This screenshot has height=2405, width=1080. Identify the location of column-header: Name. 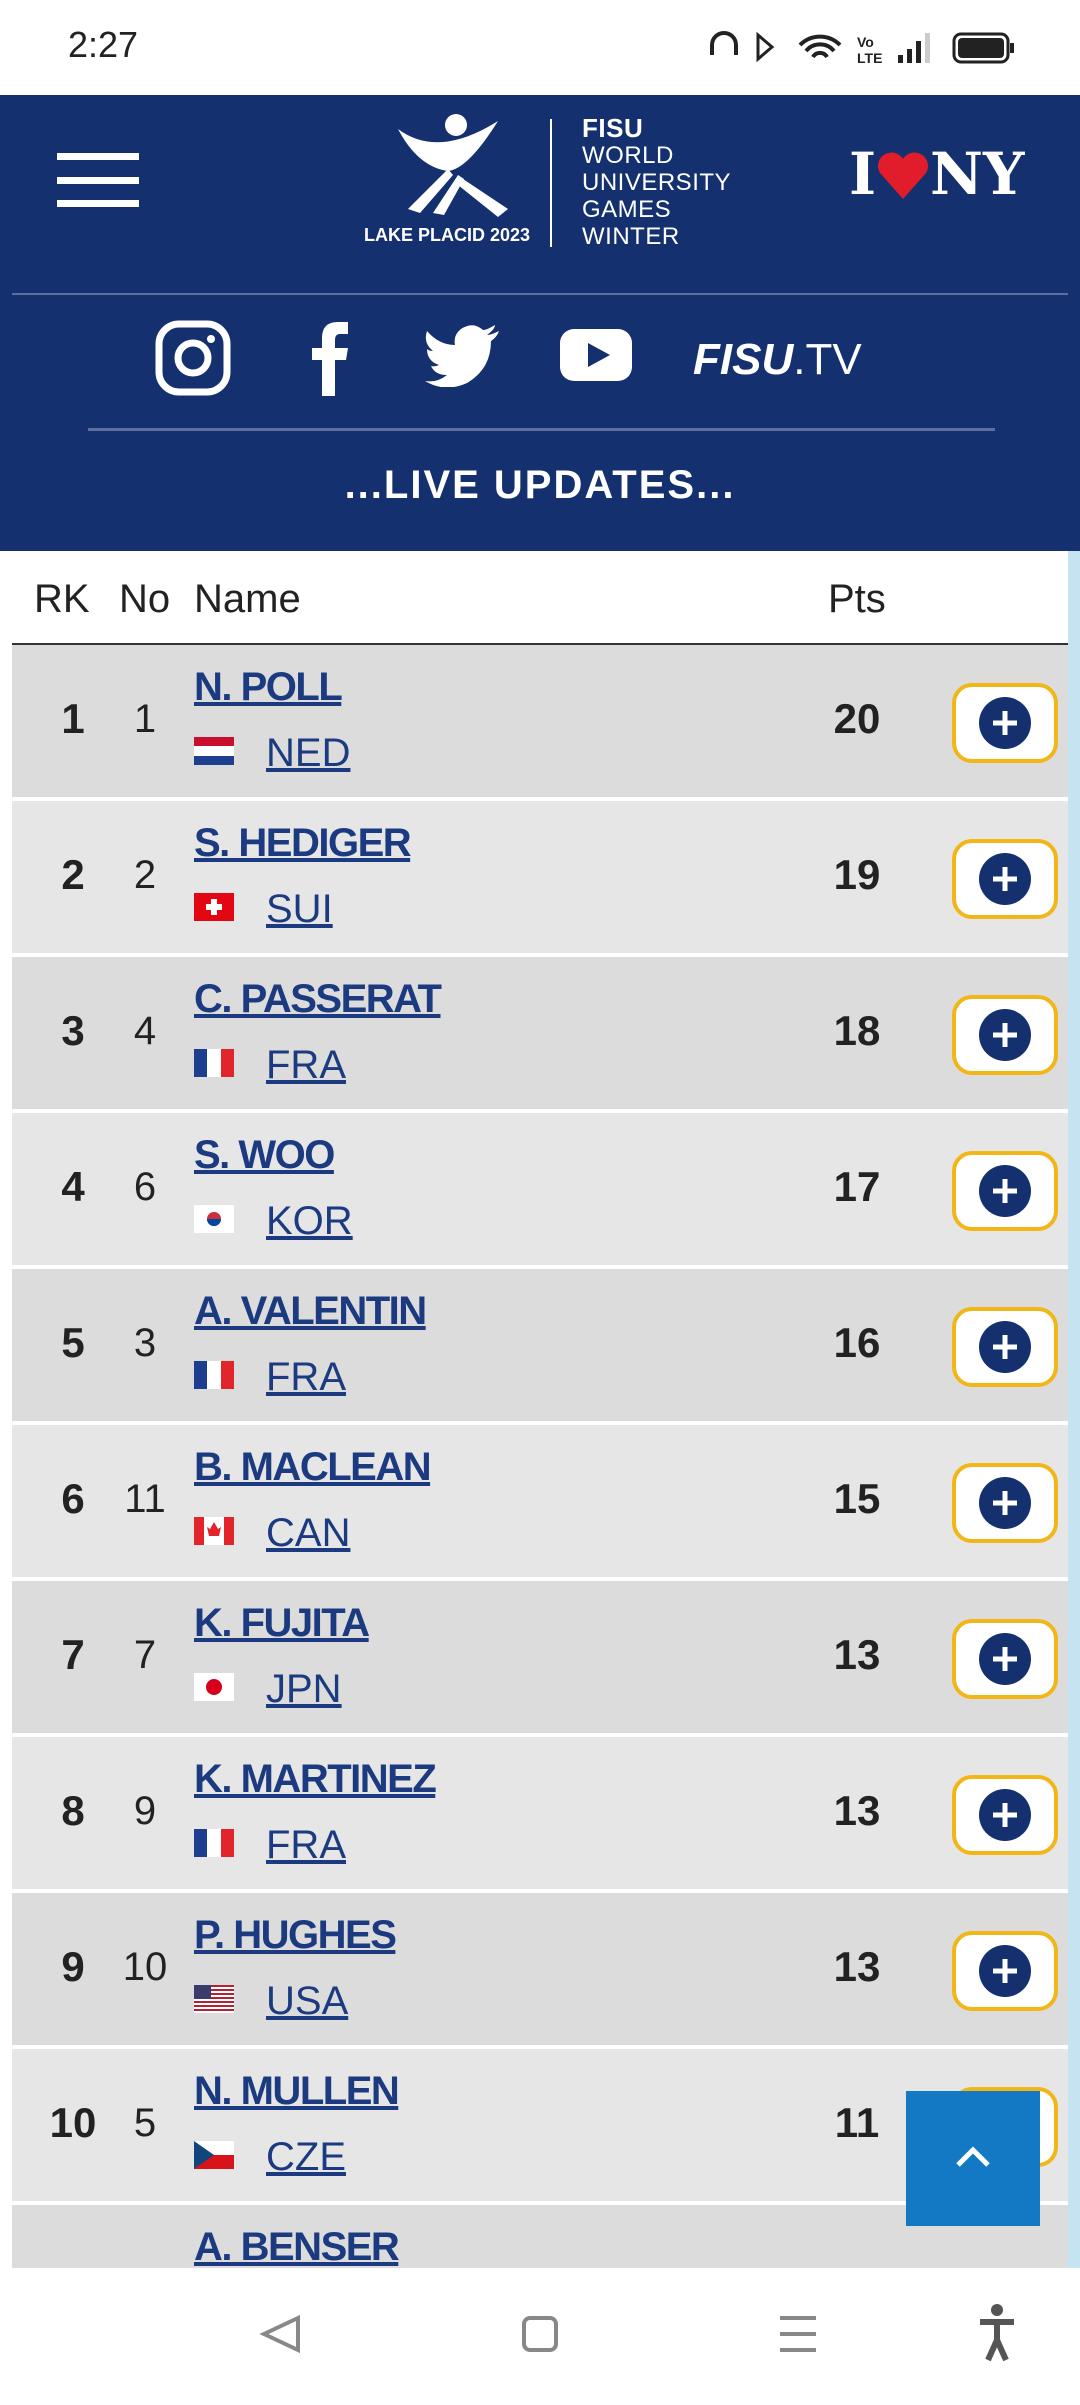
(247, 599).